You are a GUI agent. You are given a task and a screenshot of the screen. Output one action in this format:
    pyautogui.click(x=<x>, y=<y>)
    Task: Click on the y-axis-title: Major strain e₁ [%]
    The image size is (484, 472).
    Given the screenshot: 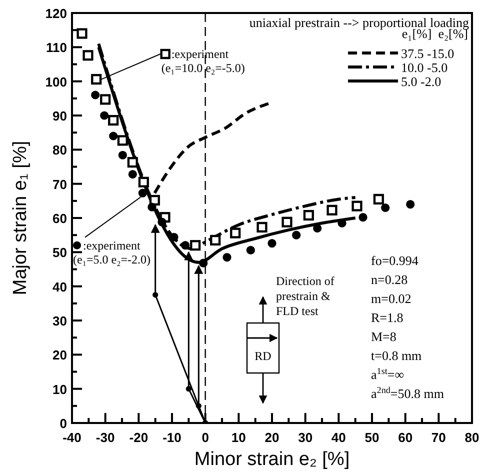 What is the action you would take?
    pyautogui.click(x=20, y=218)
    